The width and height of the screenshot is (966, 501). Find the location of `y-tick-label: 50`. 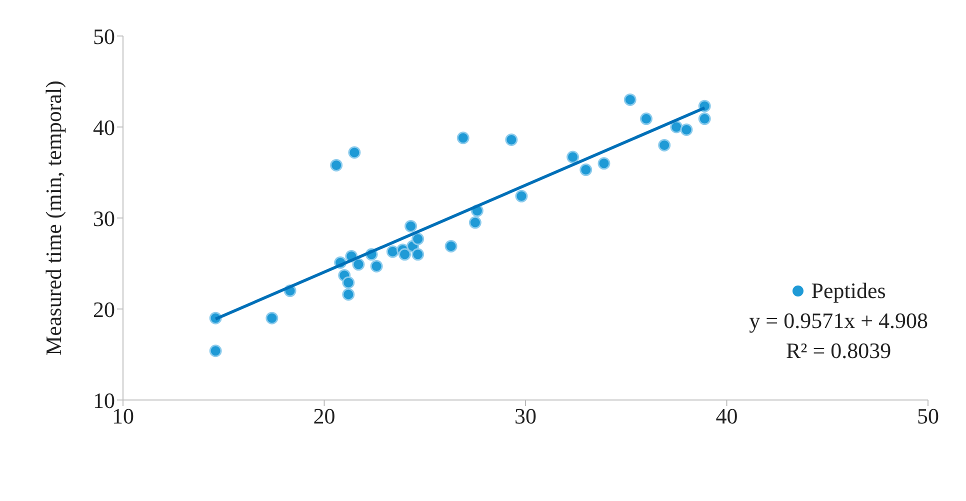

y-tick-label: 50 is located at coordinates (104, 36).